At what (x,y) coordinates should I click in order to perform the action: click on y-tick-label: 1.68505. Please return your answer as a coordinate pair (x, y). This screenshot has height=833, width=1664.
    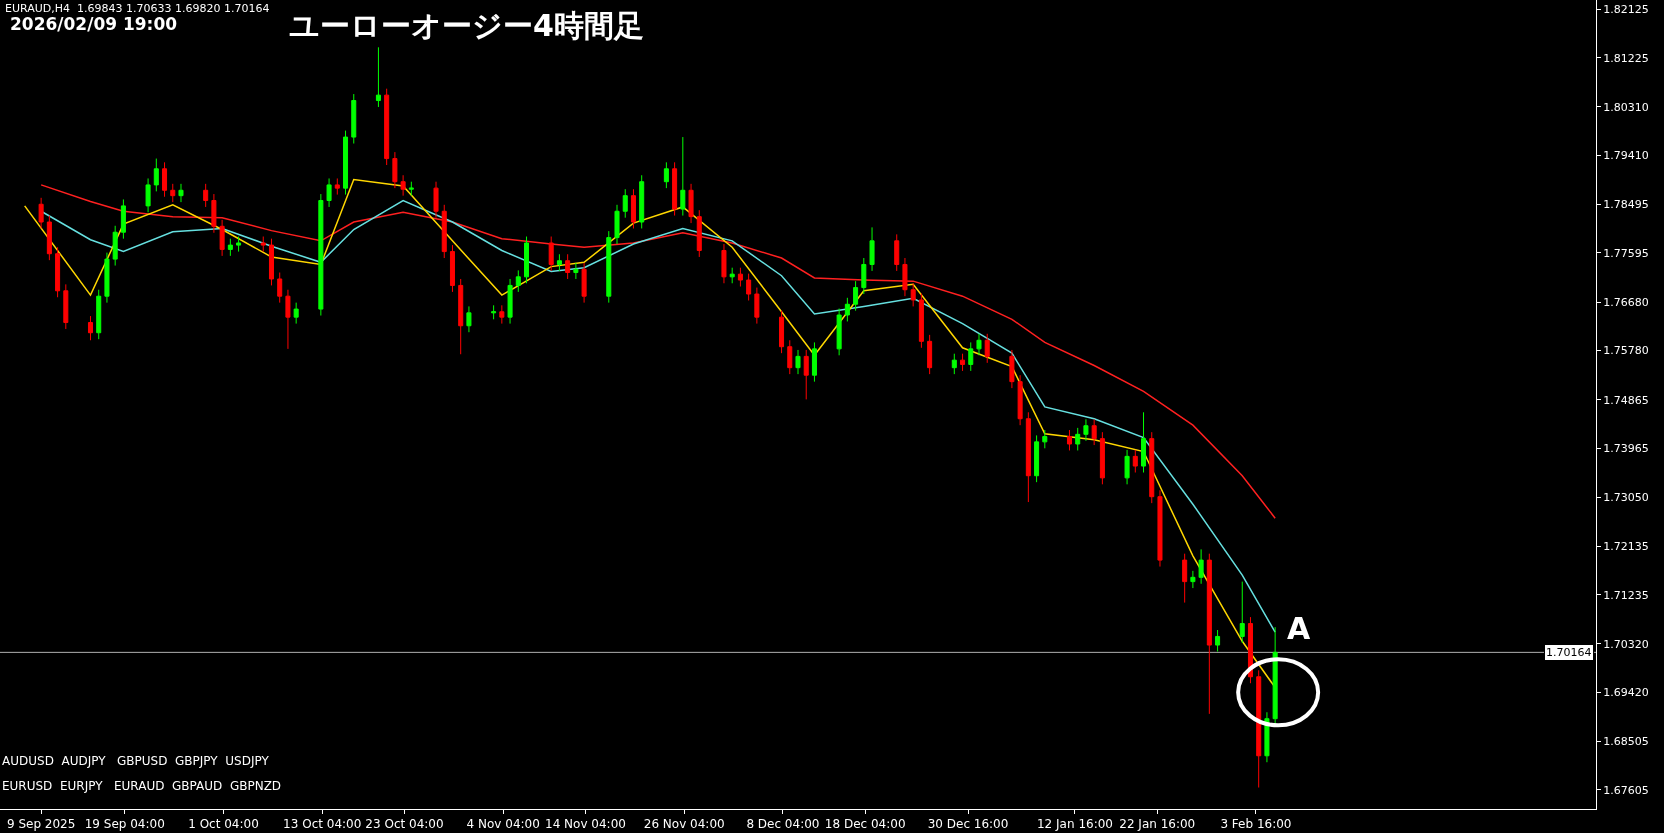
    Looking at the image, I should click on (1626, 742).